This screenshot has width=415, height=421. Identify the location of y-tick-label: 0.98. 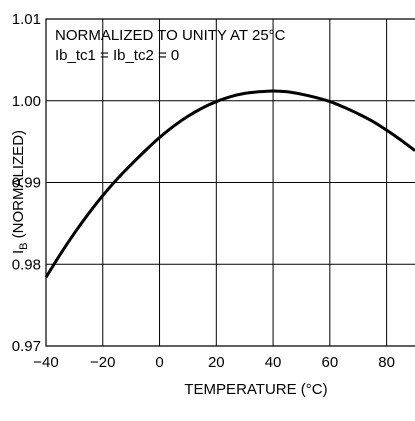
(26, 264).